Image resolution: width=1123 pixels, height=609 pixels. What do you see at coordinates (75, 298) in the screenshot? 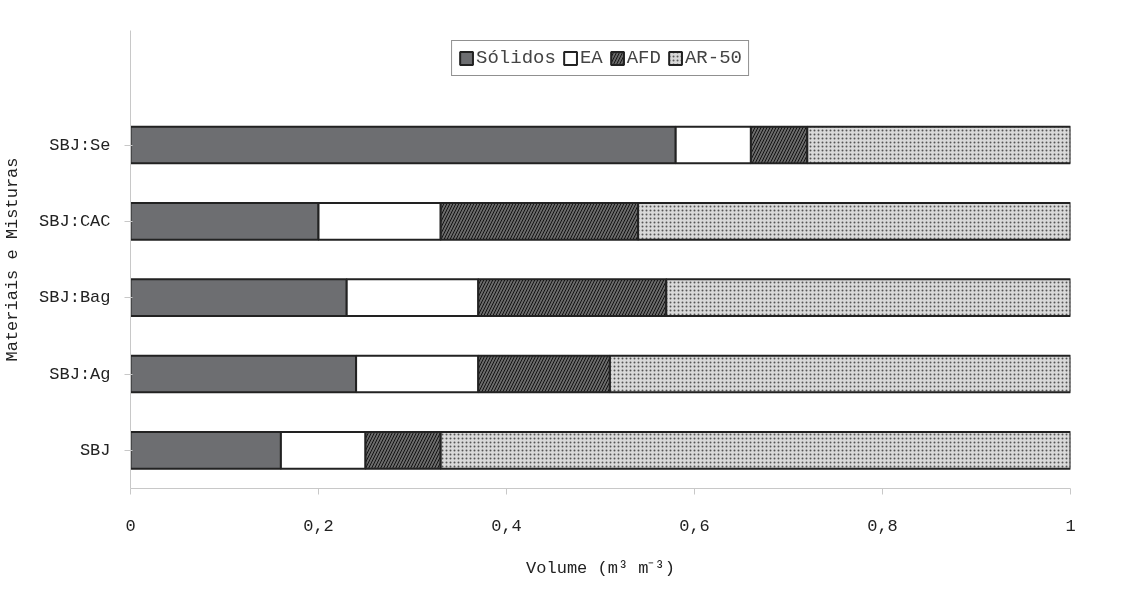
I see `y-tick-label: SBJ:Bag` at bounding box center [75, 298].